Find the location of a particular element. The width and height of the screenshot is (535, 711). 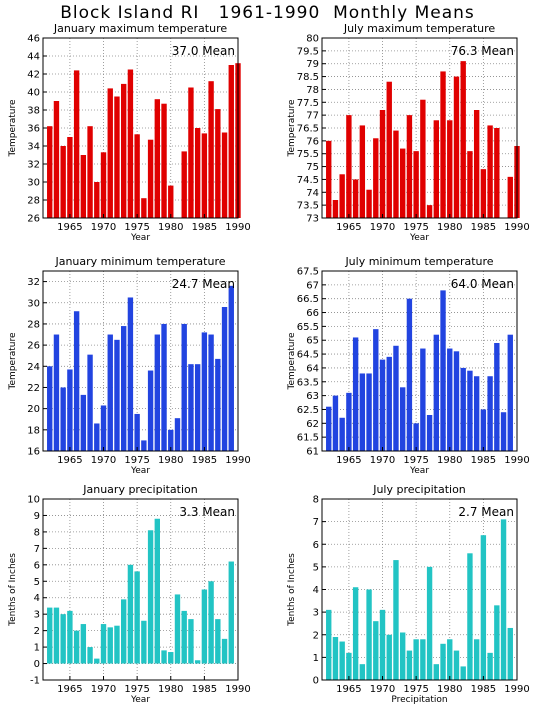

y-tick-label: 75 is located at coordinates (312, 167).